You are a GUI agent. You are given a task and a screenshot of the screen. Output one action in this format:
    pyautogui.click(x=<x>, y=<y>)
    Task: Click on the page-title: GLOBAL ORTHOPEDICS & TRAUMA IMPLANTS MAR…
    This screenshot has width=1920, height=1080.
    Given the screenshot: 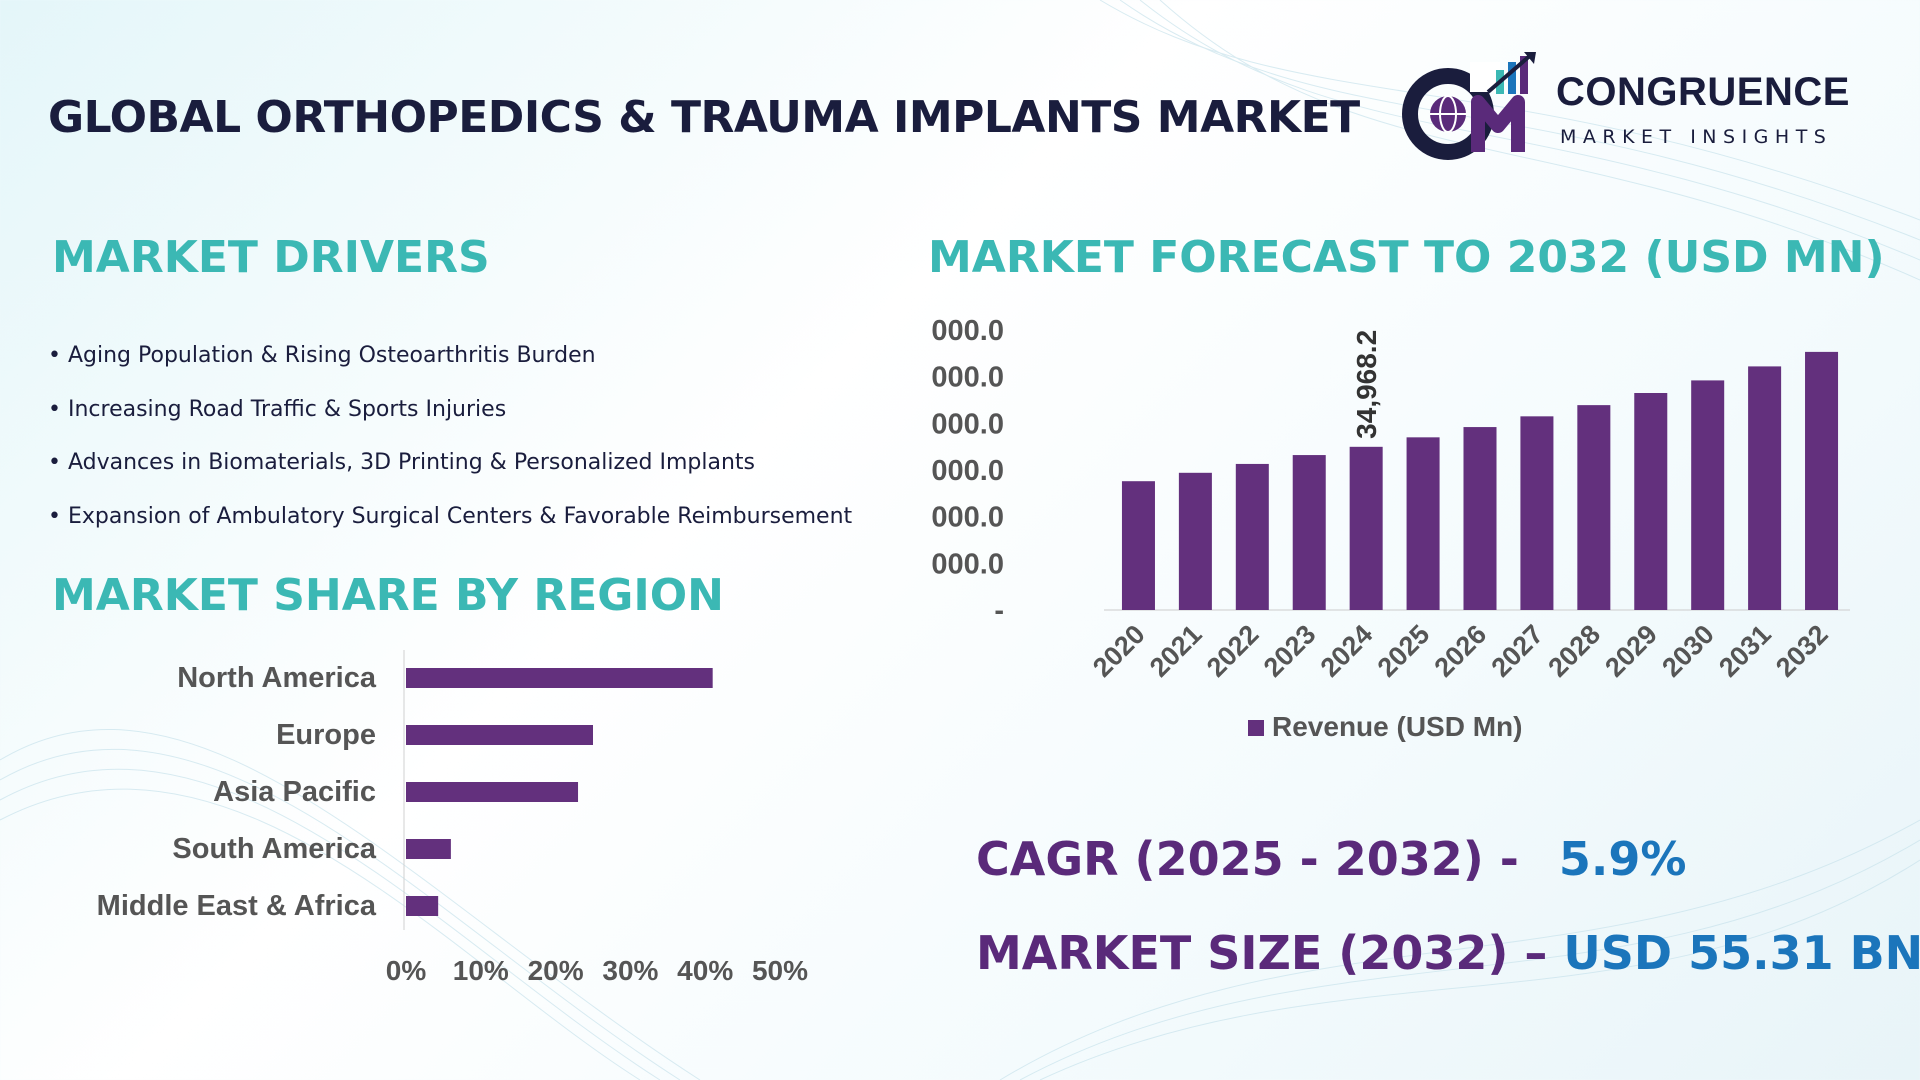 What is the action you would take?
    pyautogui.click(x=704, y=117)
    